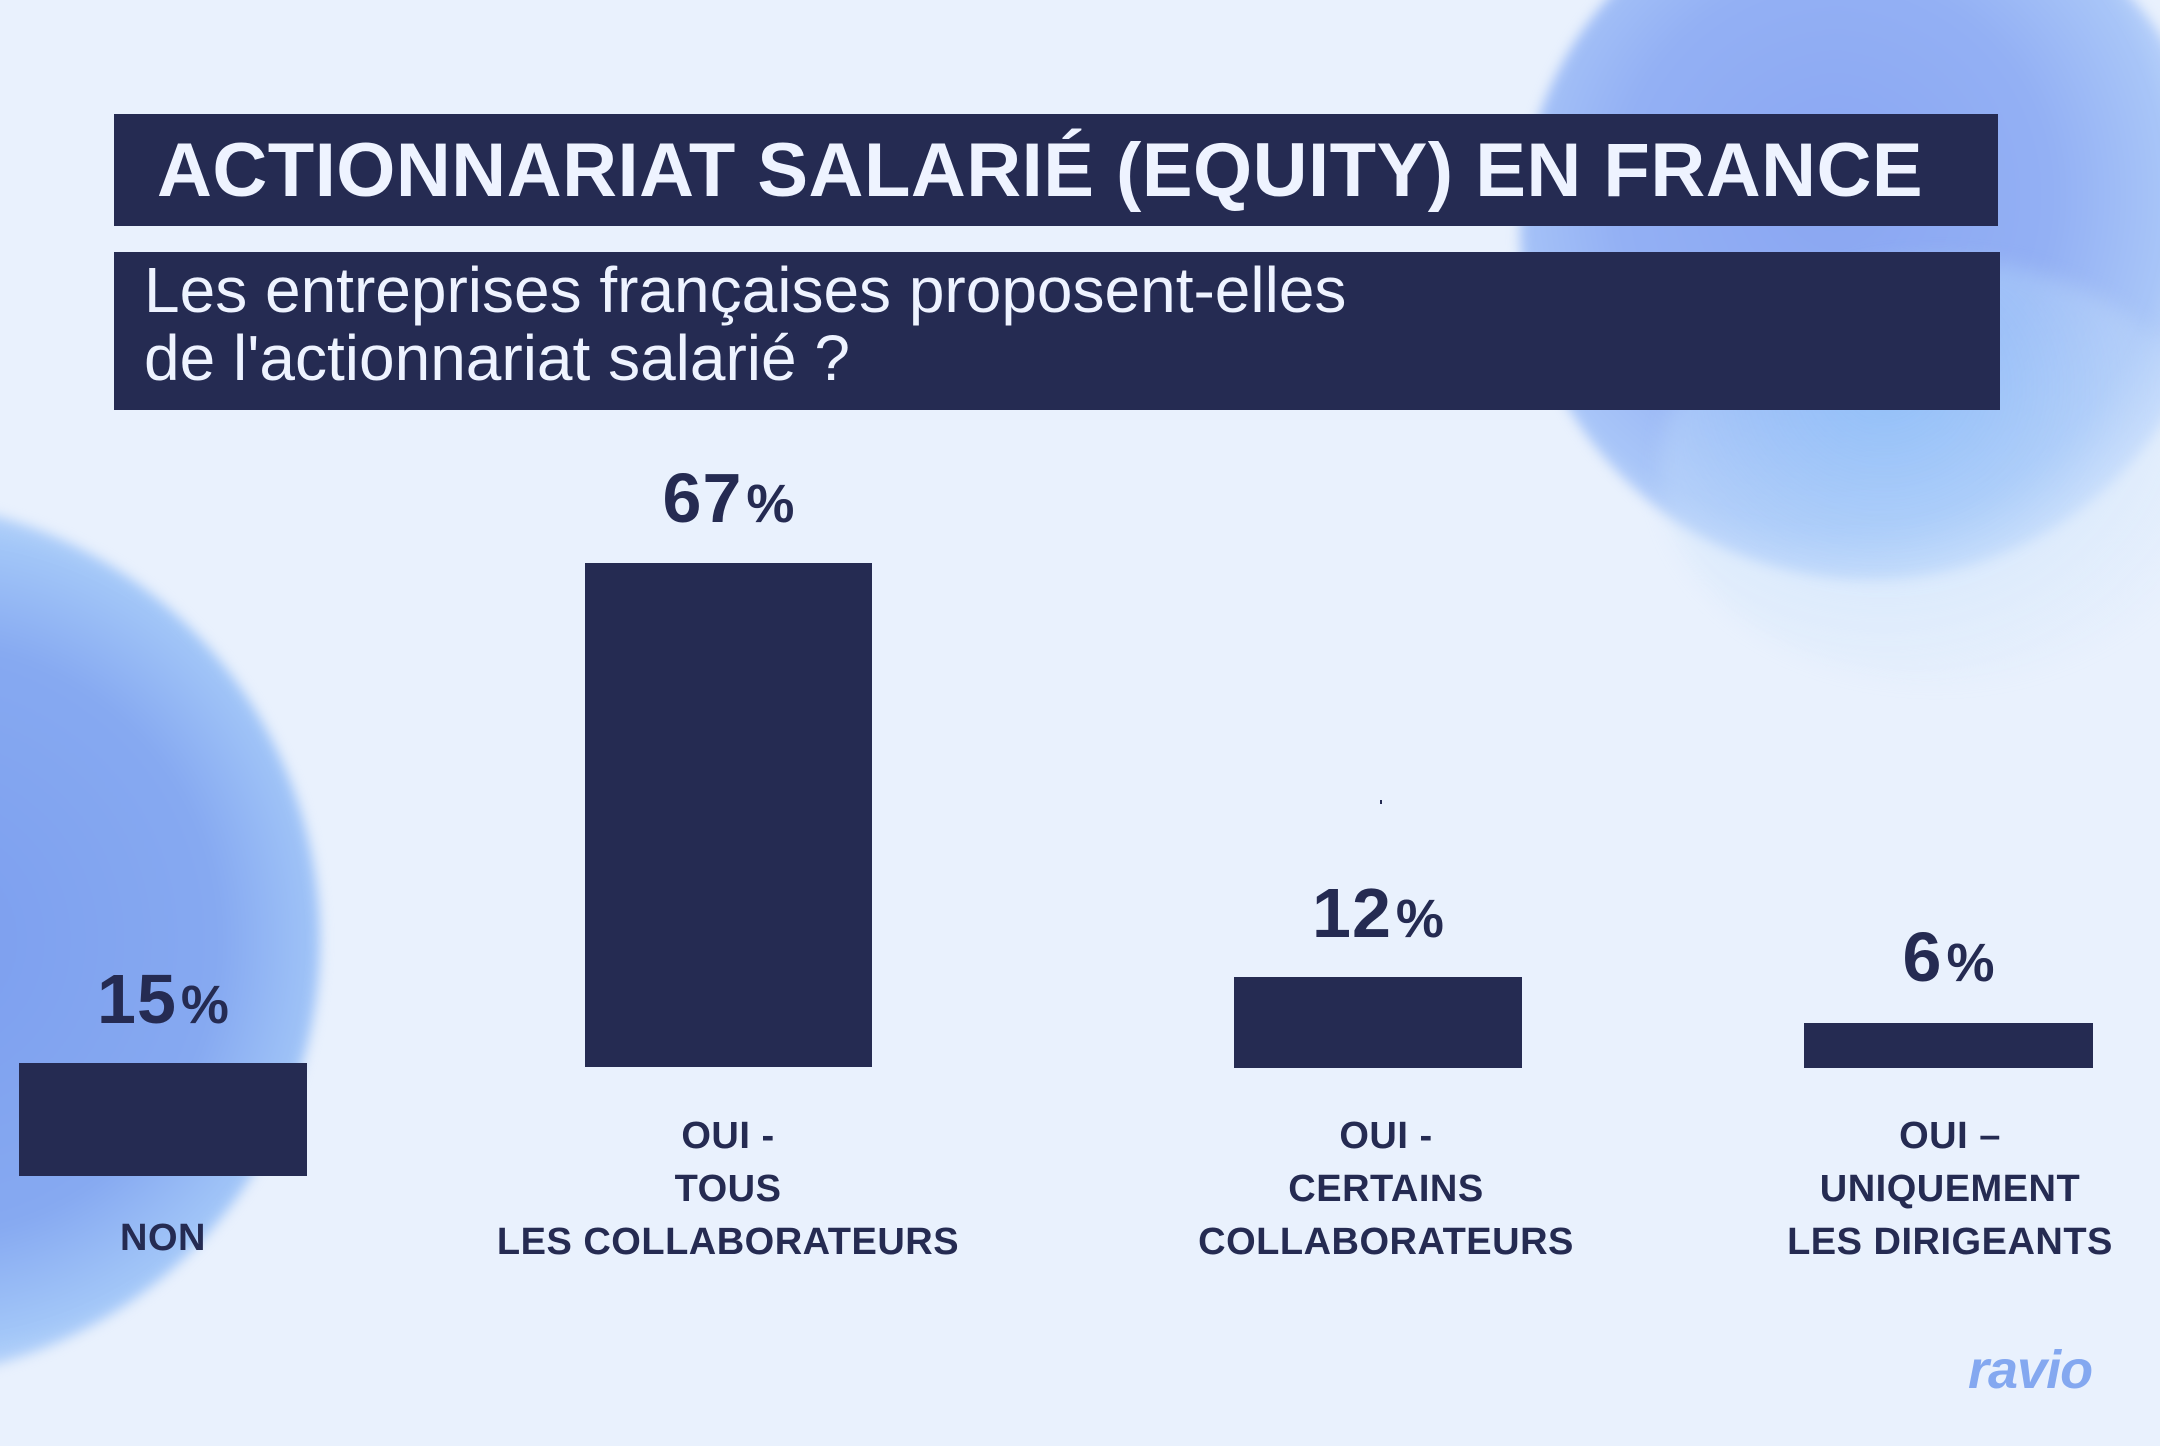 This screenshot has width=2160, height=1446. I want to click on title-banner: ACTIONNARIAT SALARIÉ (EQUITY) EN FRANCE, so click(1056, 170).